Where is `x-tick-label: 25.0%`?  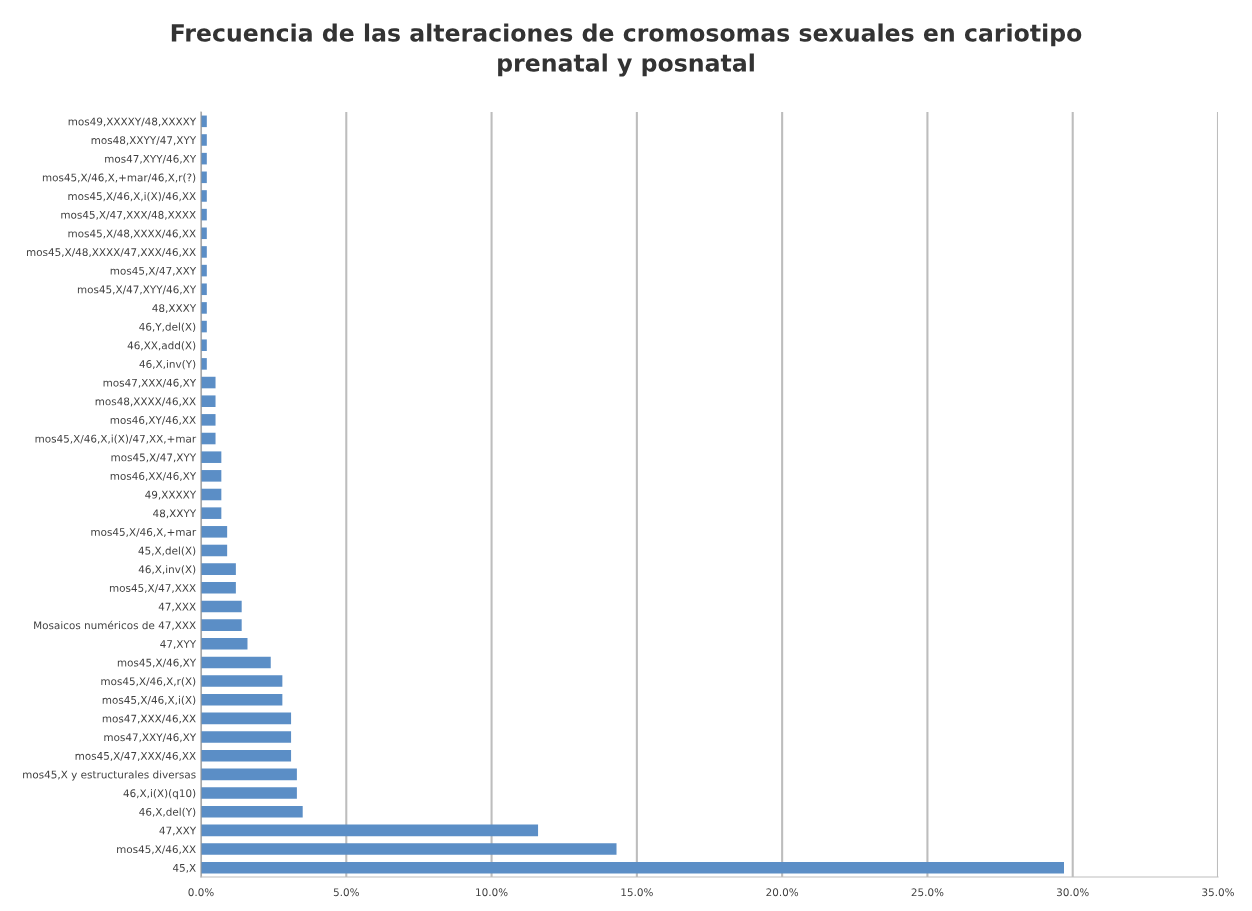 x-tick-label: 25.0% is located at coordinates (927, 892).